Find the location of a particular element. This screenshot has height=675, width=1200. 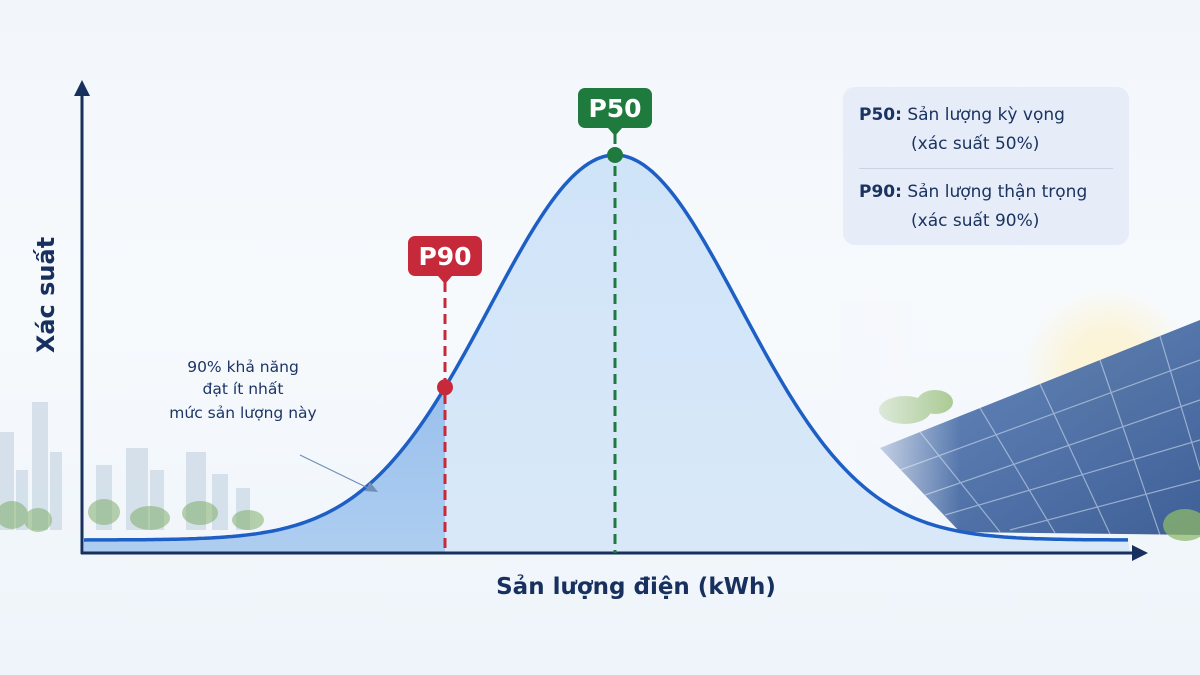

annotation-arrowhead is located at coordinates (371, 487).